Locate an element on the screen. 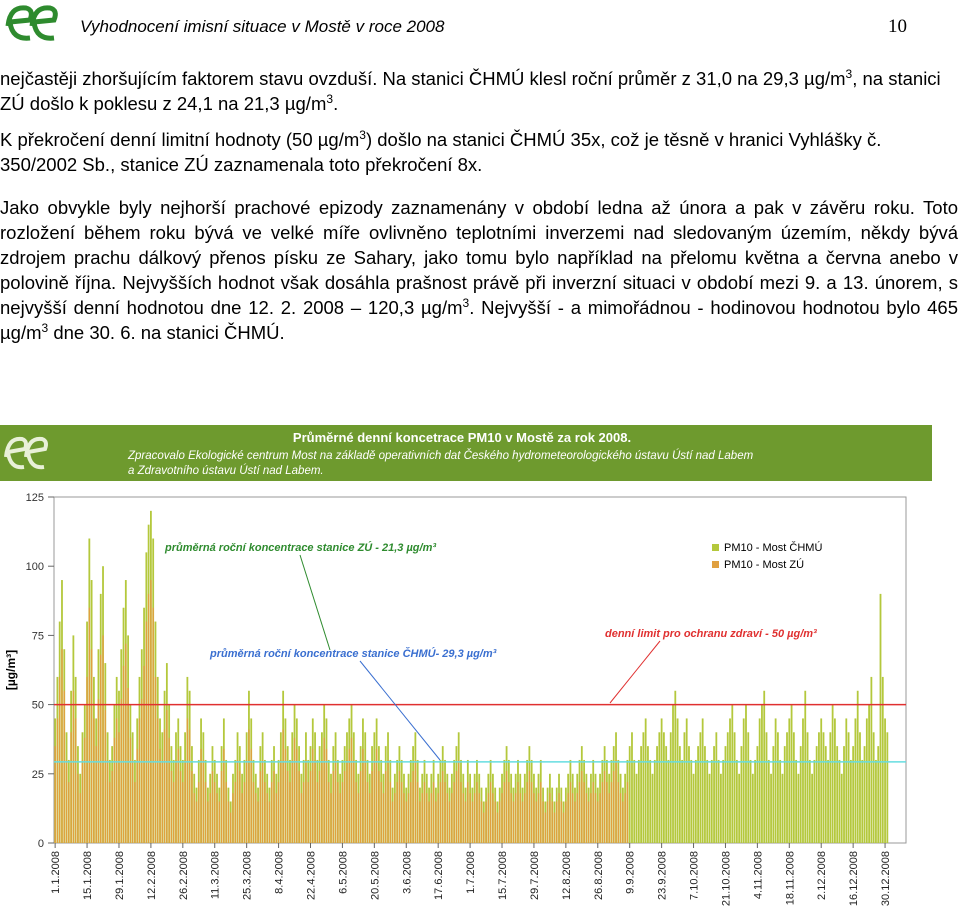 The image size is (960, 917). y-tick-label: 125 is located at coordinates (35, 498).